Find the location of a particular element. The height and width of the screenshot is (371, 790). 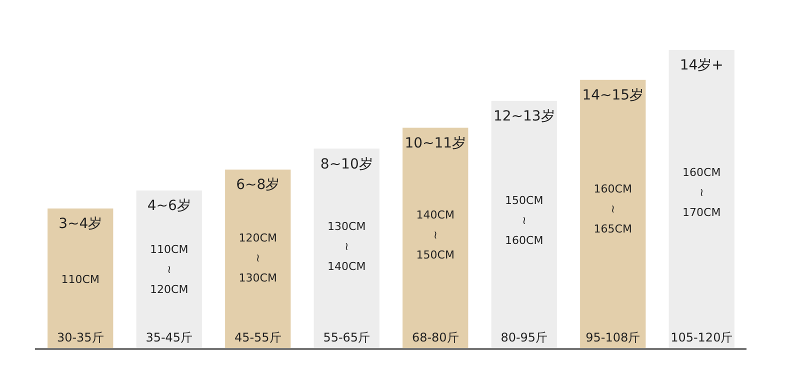

annotation: 110CM ≀ 120CM is located at coordinates (169, 269).